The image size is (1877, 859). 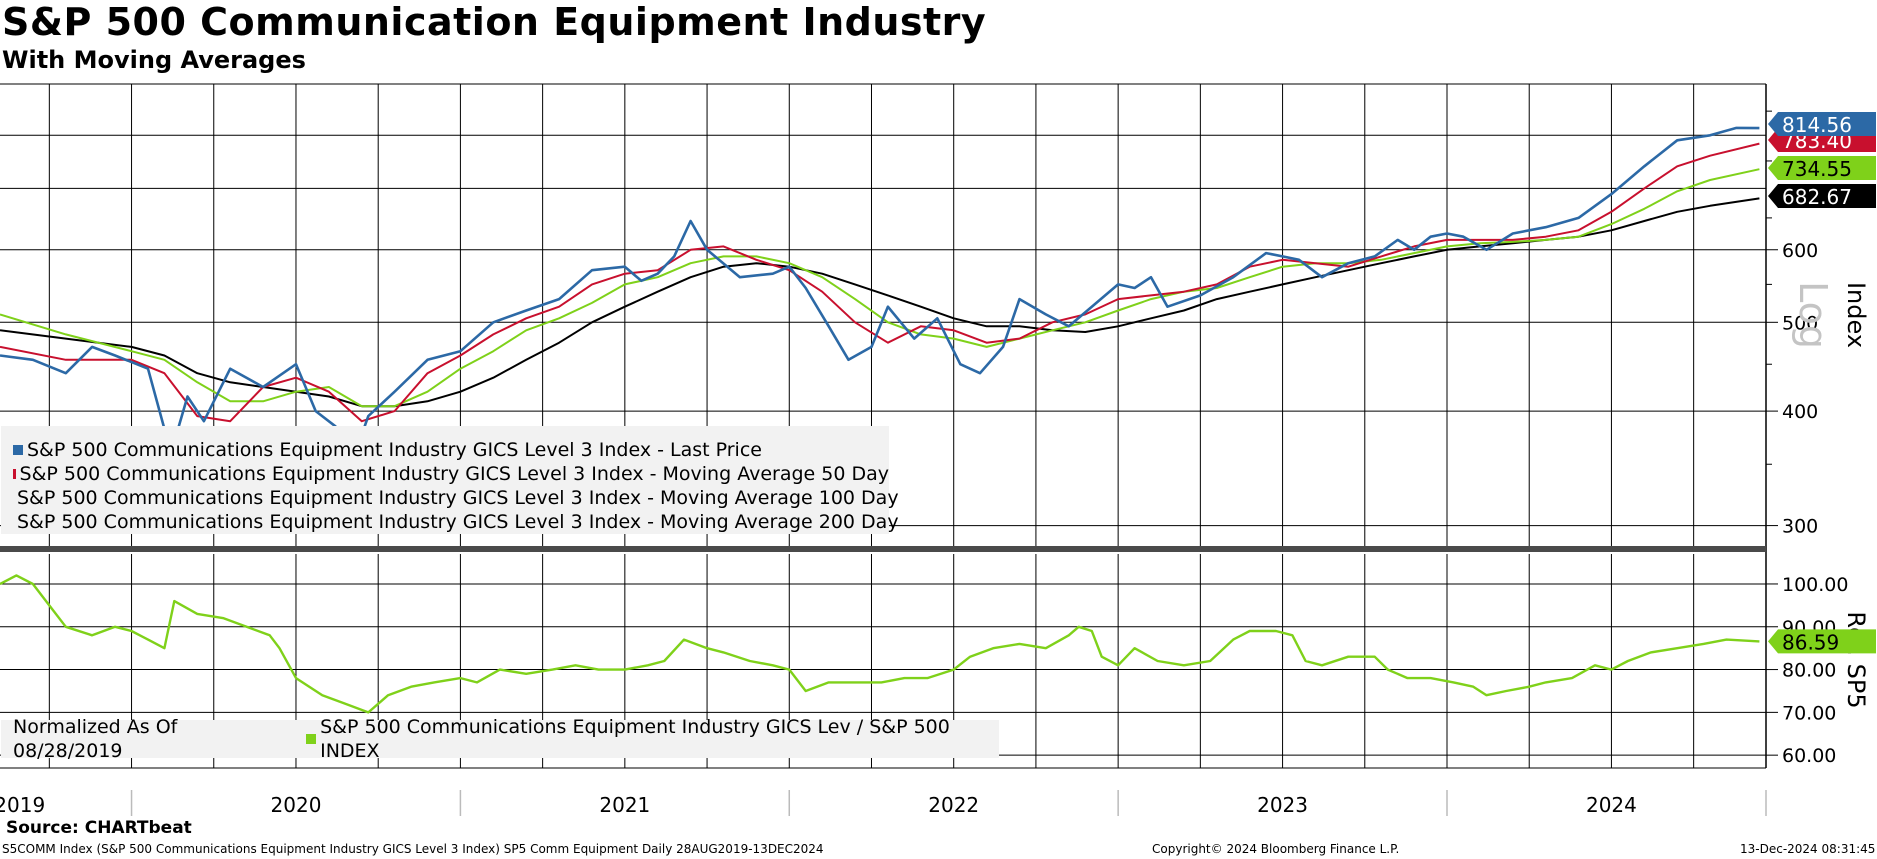 What do you see at coordinates (494, 22) in the screenshot?
I see `chart-title: S&P 500 Communication Equipment Industry` at bounding box center [494, 22].